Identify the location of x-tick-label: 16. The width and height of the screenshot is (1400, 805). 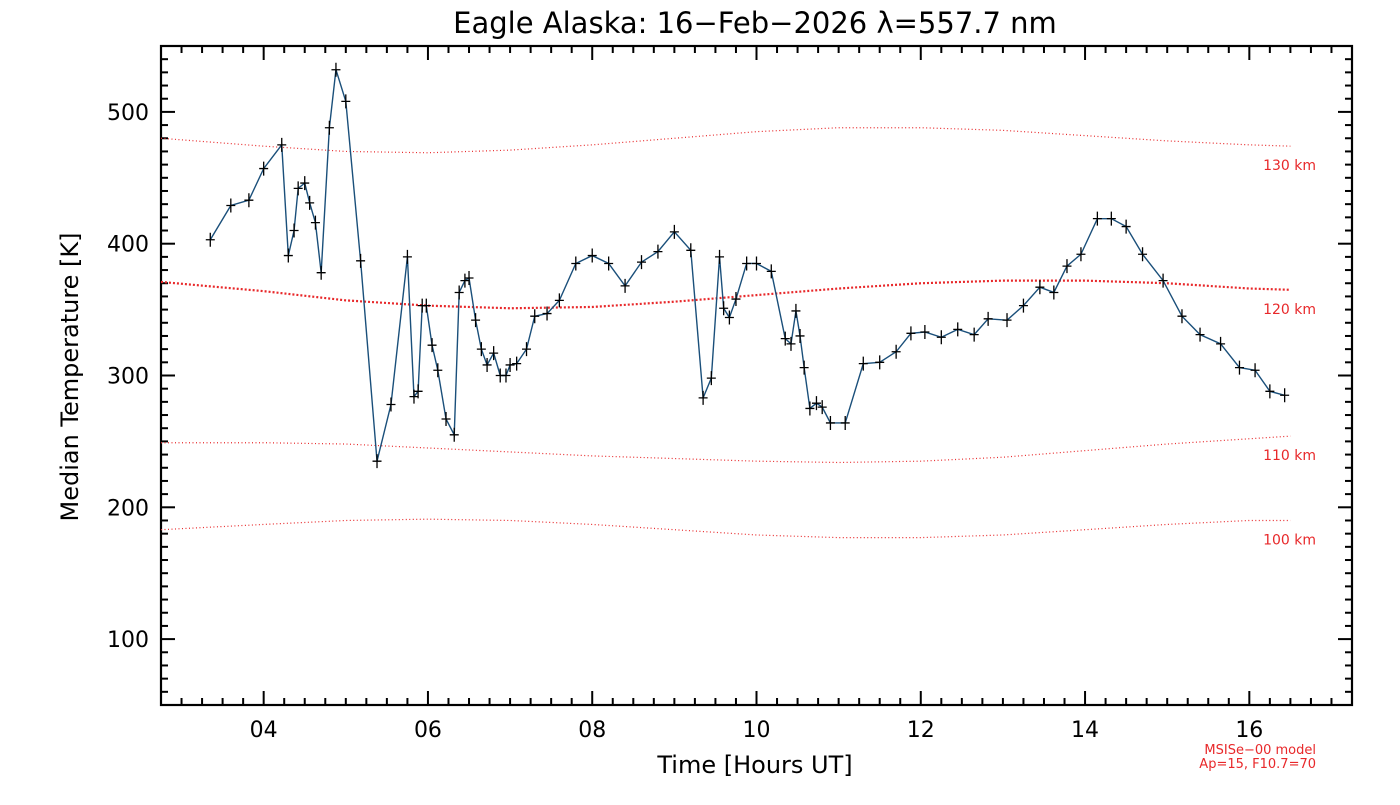
(1249, 730).